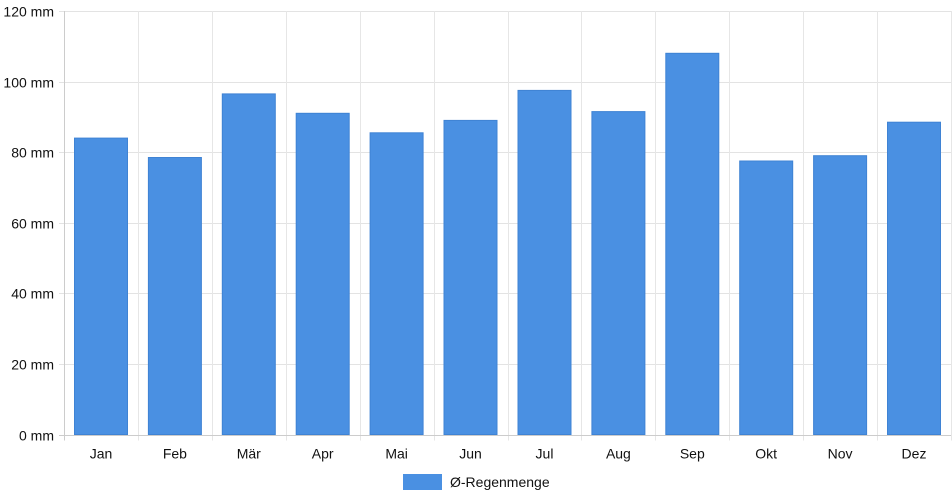 Image resolution: width=952 pixels, height=500 pixels. What do you see at coordinates (840, 295) in the screenshot?
I see `bar-nov` at bounding box center [840, 295].